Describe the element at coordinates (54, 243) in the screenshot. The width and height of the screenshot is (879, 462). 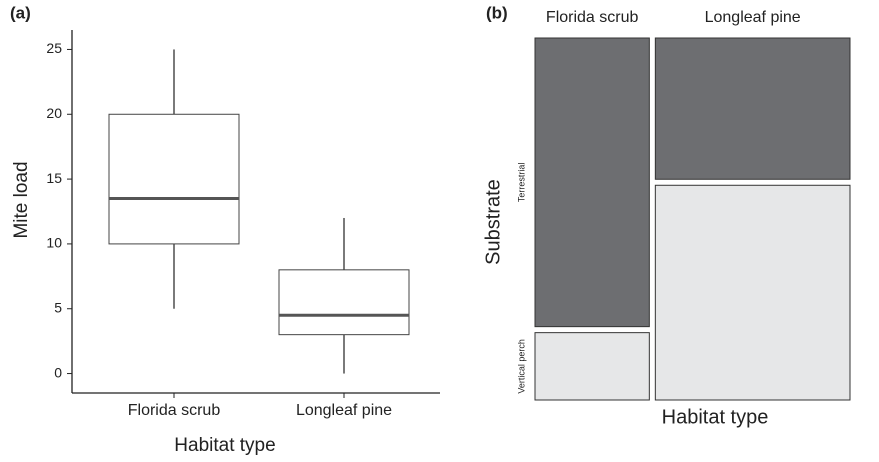
I see `y-tick-label: 10` at that location.